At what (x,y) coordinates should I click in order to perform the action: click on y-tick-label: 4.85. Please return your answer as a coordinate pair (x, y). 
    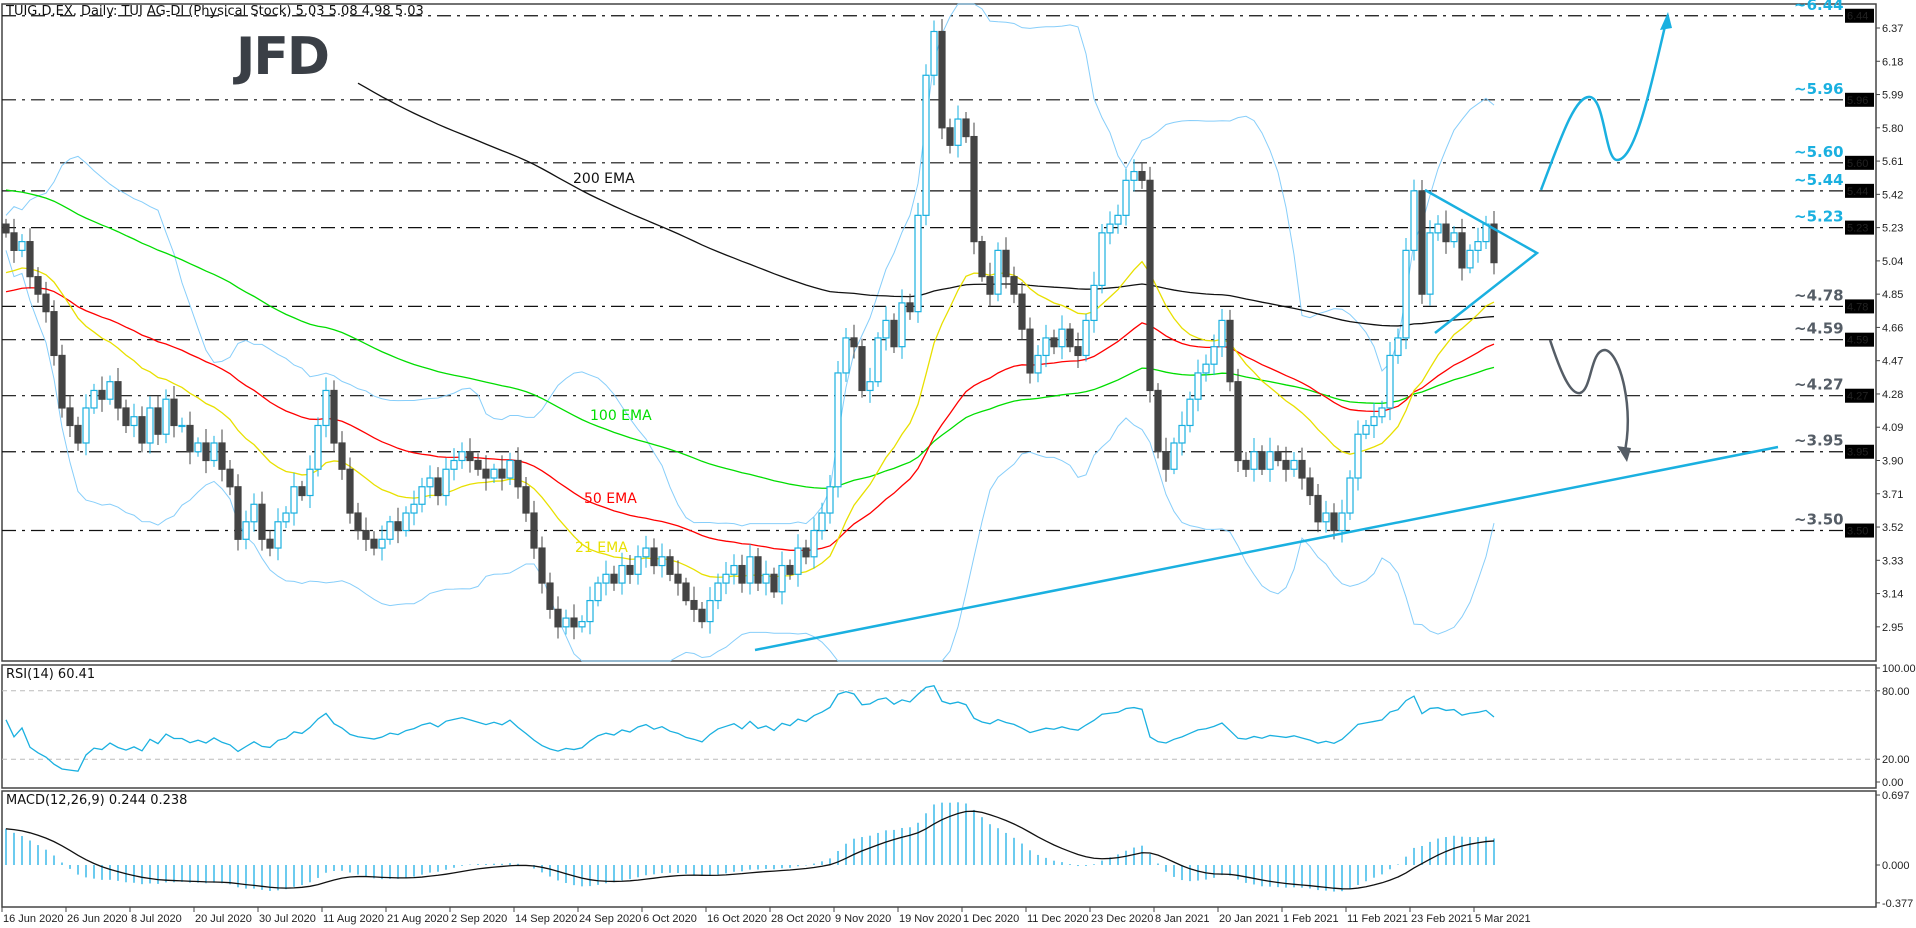
    Looking at the image, I should click on (1892, 295).